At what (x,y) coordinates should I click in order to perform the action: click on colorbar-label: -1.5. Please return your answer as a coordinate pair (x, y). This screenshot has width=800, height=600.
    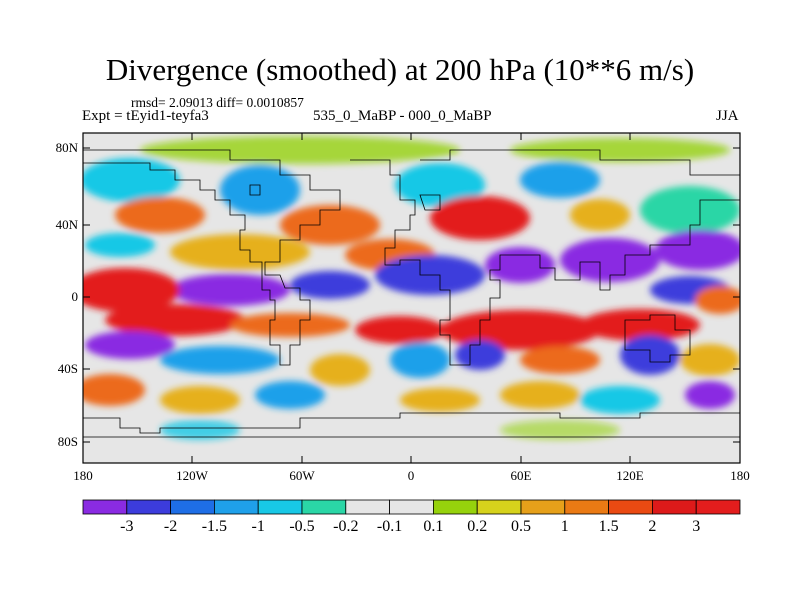
    Looking at the image, I should click on (214, 526).